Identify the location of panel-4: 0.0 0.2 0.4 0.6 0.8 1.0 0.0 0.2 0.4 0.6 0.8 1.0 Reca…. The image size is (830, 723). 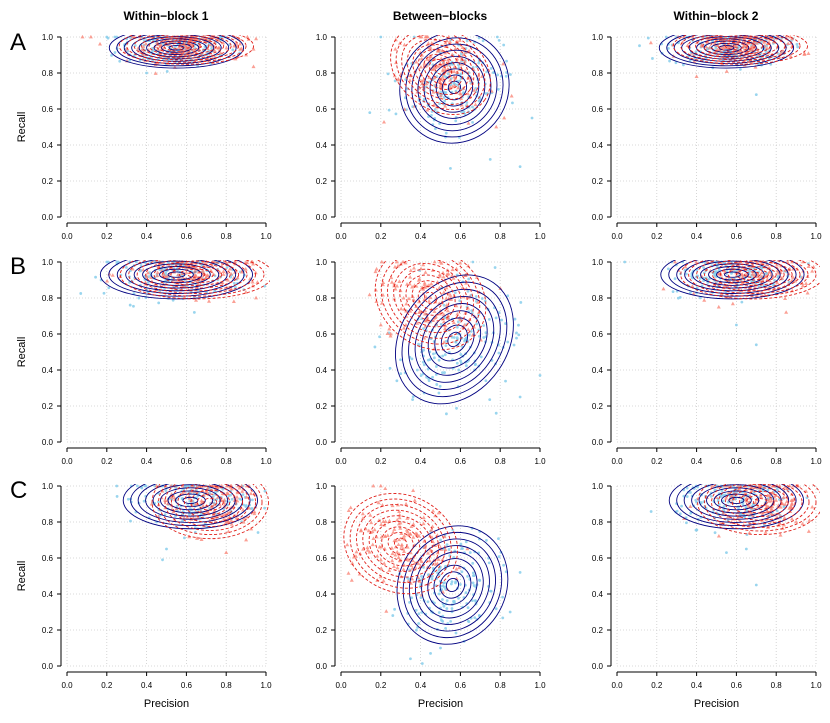
(144, 362).